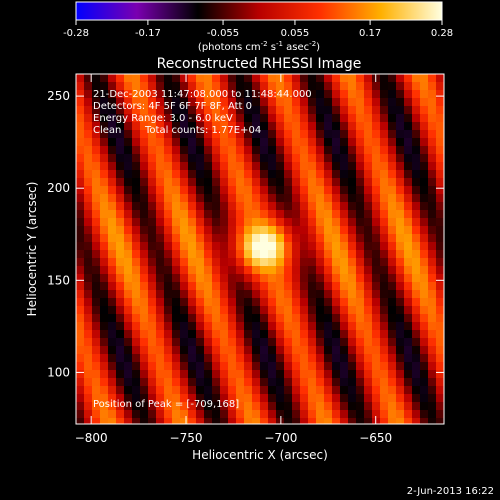 This screenshot has width=500, height=500. I want to click on x-tick-label: −650, so click(375, 438).